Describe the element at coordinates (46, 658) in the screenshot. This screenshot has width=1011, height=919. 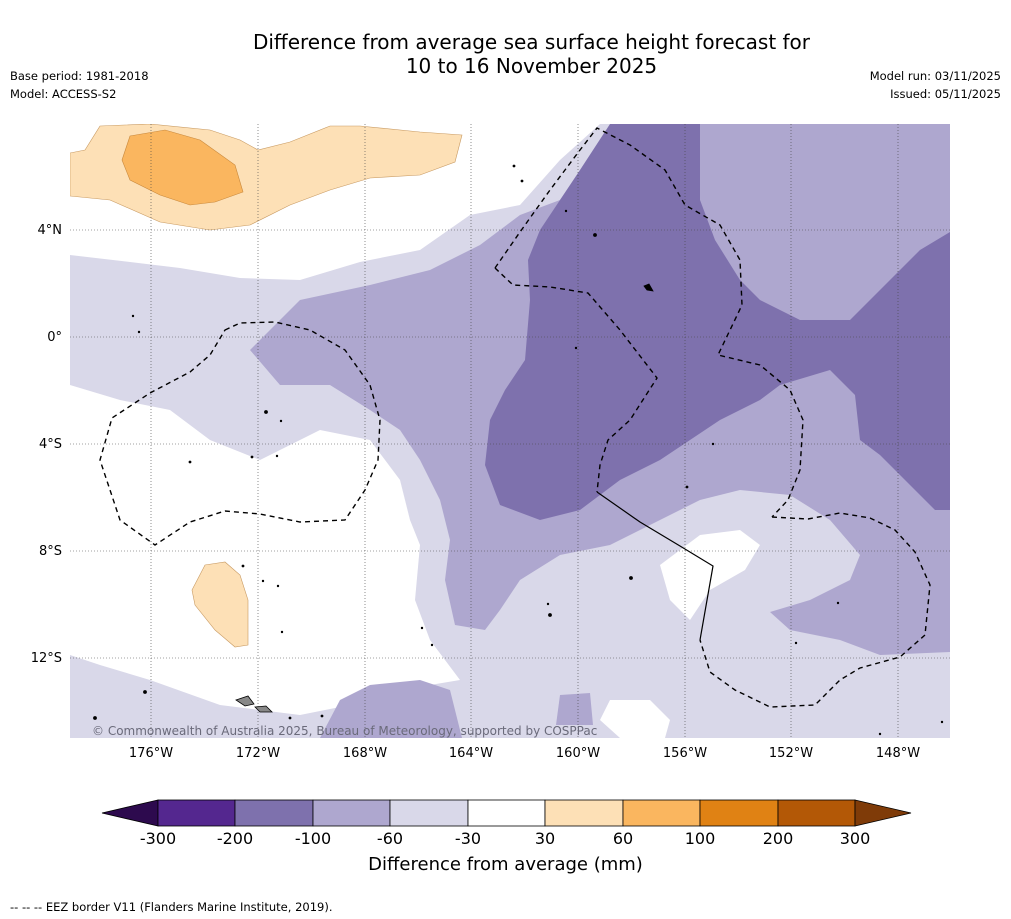
I see `lat-label-12s: 12°S` at that location.